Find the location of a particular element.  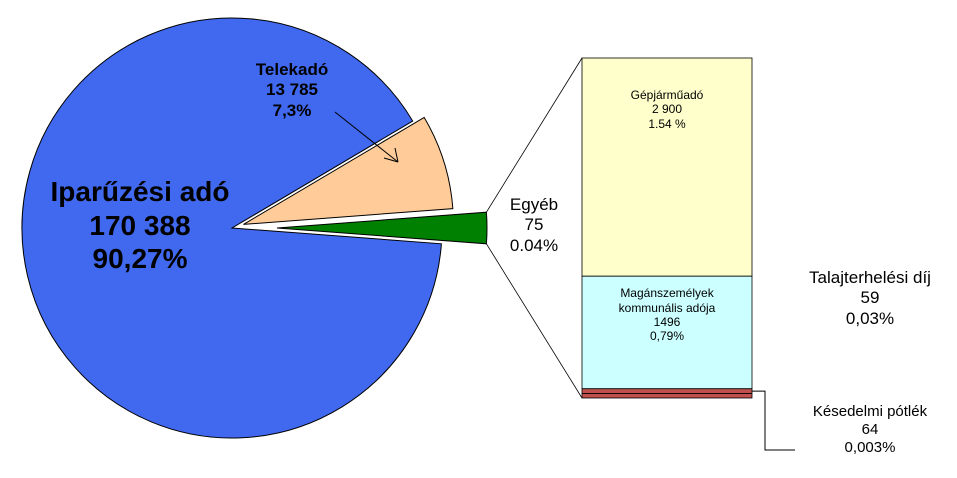

bar-label: Talajterhelési díj 59 0,03% is located at coordinates (870, 298).